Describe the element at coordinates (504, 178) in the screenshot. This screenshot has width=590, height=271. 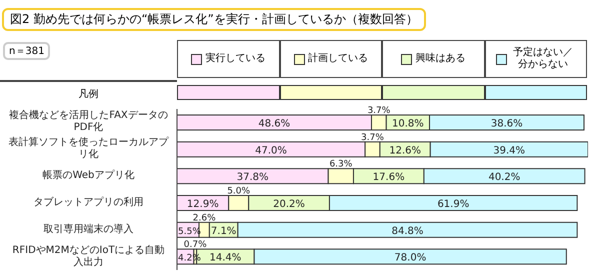
I see `data-label: 40.2%` at that location.